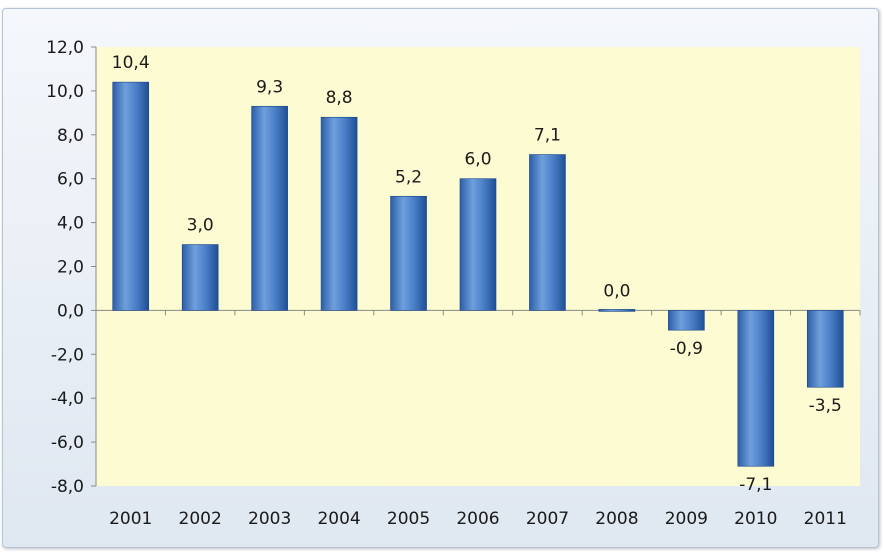 The height and width of the screenshot is (552, 883). I want to click on bar-2008, so click(617, 310).